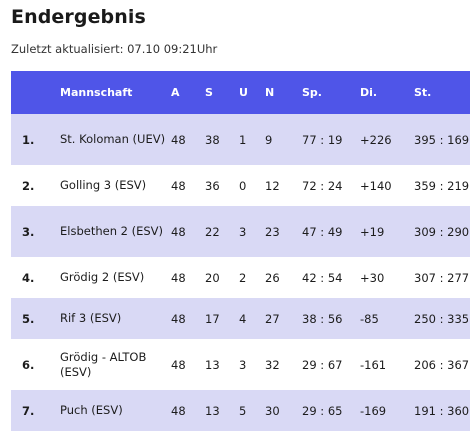 This screenshot has width=470, height=444. I want to click on row-points: 250 : 335, so click(442, 318).